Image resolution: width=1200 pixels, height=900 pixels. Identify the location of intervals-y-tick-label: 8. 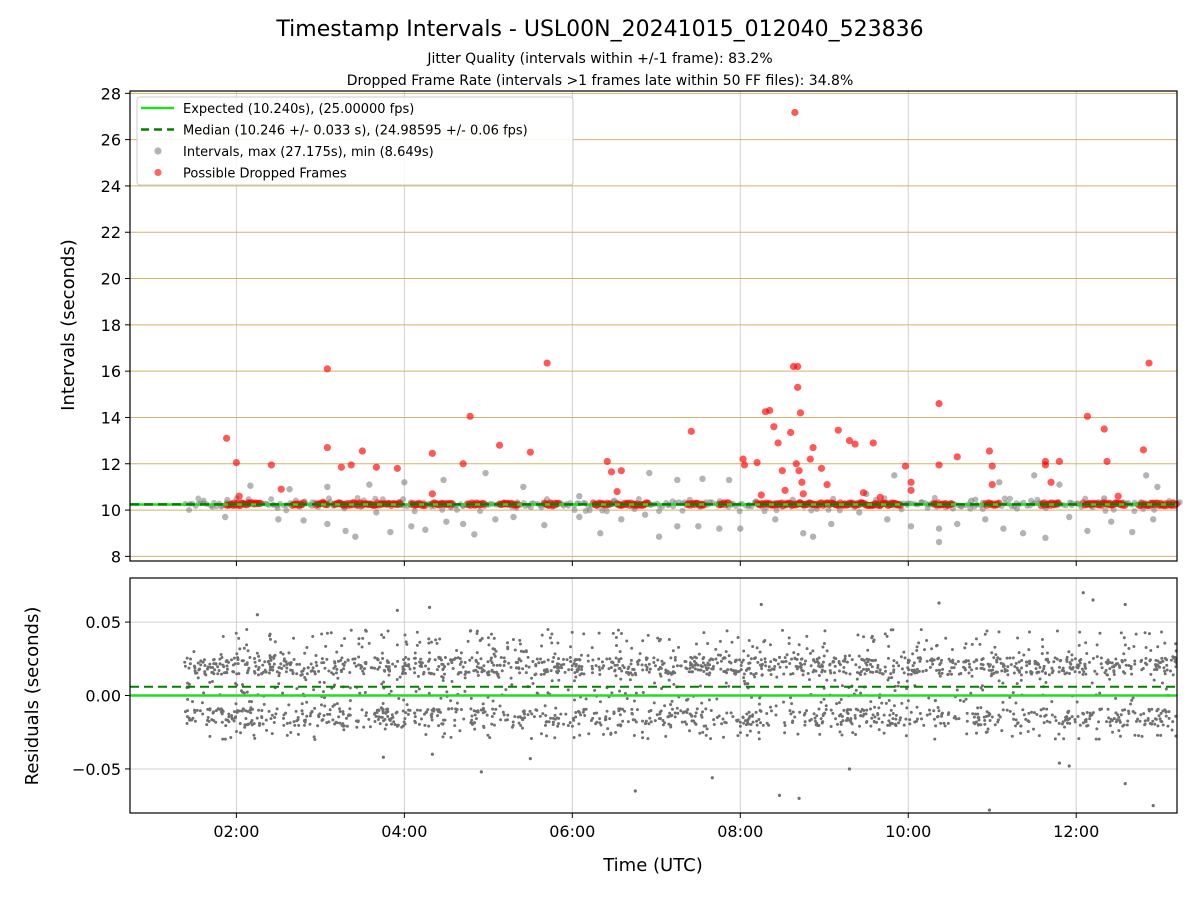
(116, 556).